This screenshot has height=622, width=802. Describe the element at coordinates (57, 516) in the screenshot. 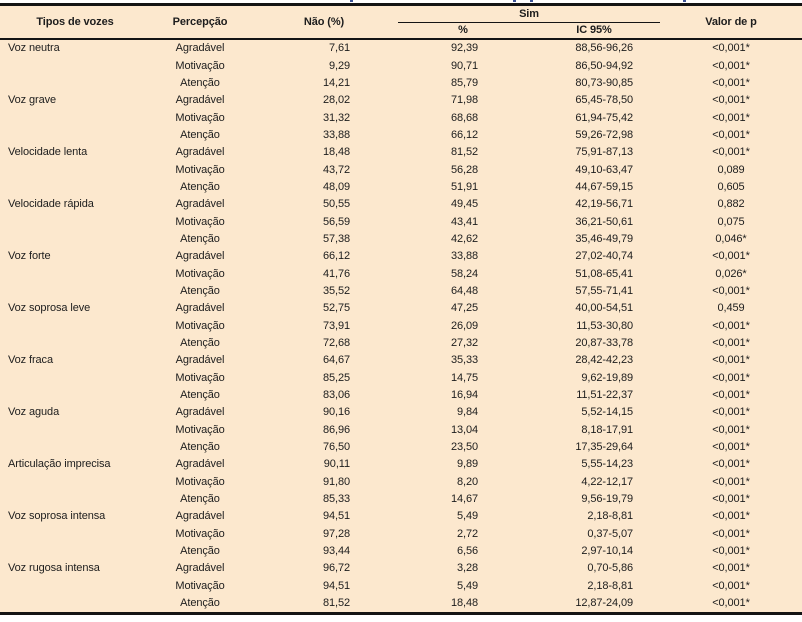

I see `cell-tipo-de-voz: Voz soprosa intensa` at that location.